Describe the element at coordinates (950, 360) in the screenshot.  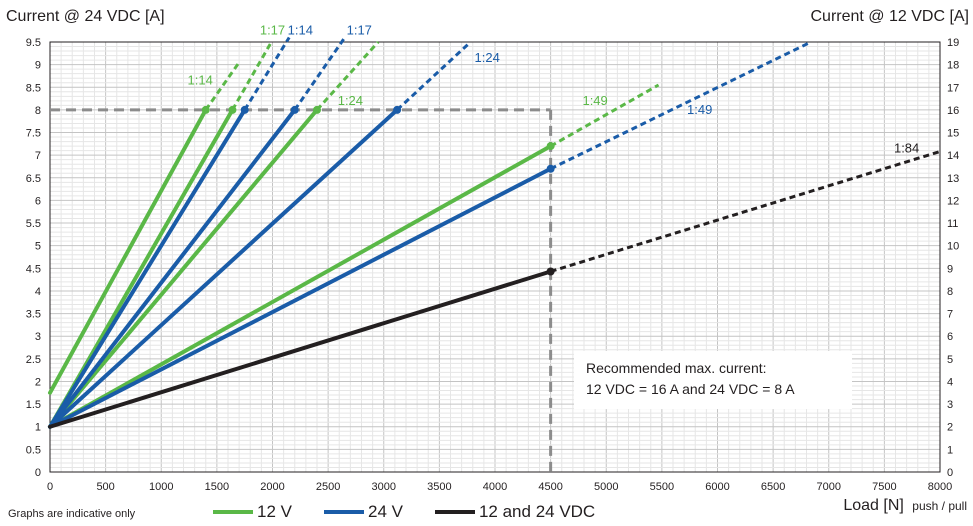
I see `y-right-tick-label: 5` at that location.